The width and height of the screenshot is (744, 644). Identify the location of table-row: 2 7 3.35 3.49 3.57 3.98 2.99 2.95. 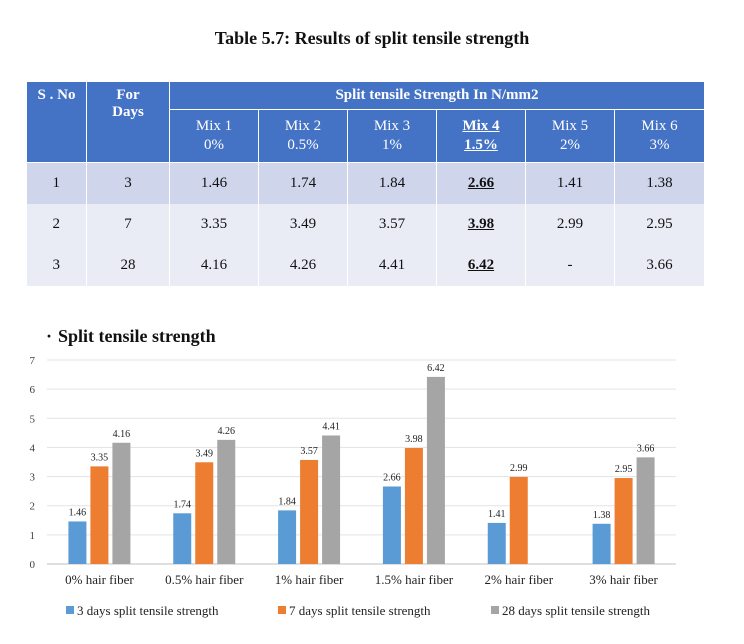
(366, 224).